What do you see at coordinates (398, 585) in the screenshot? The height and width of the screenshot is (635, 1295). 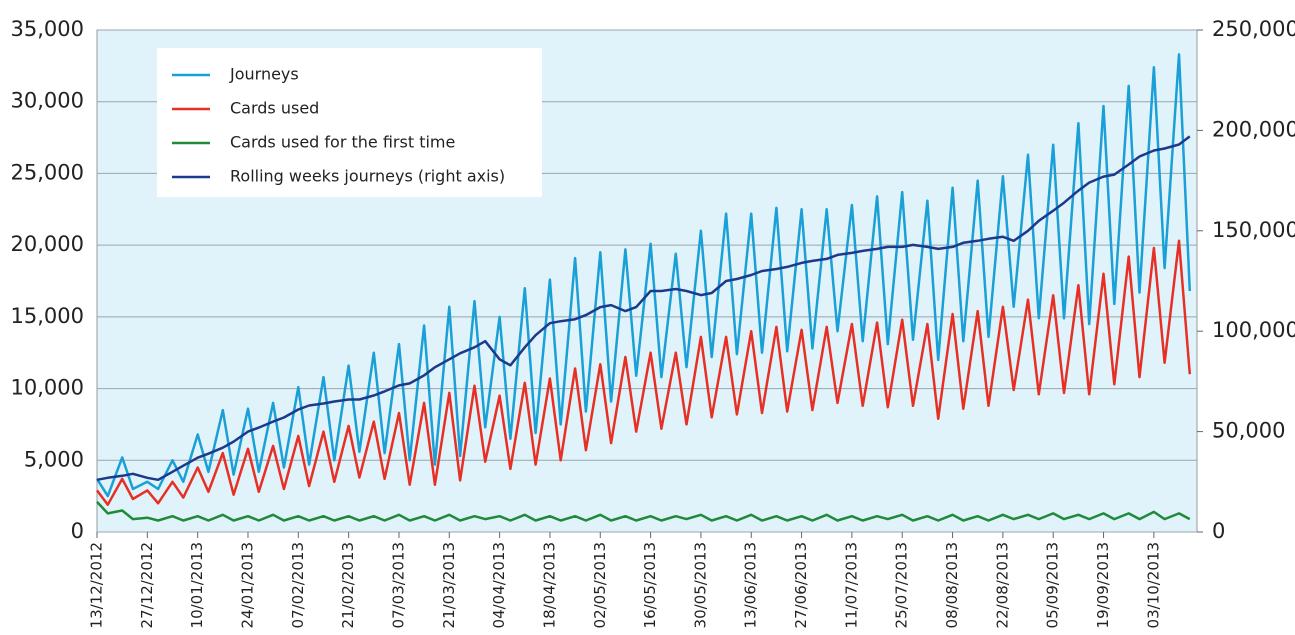 I see `x-tick-label: 07/03/2013` at bounding box center [398, 585].